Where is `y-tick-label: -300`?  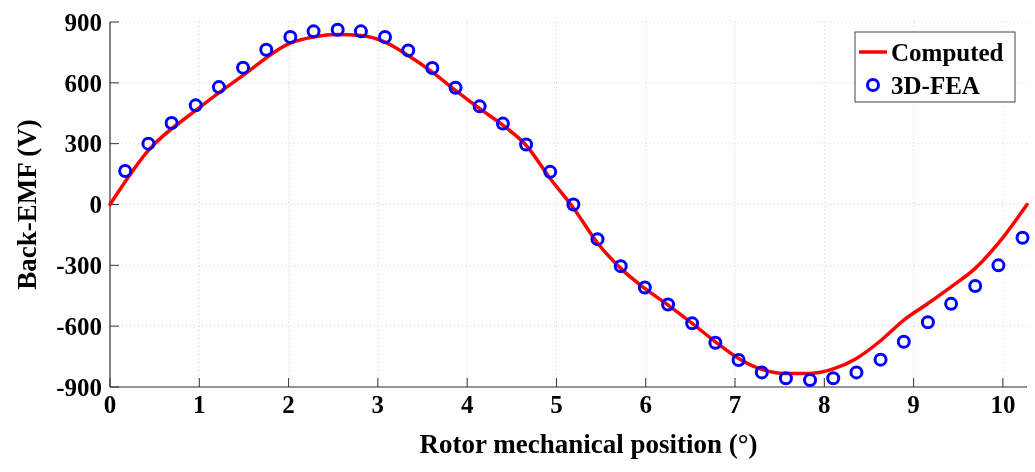 y-tick-label: -300 is located at coordinates (79, 266).